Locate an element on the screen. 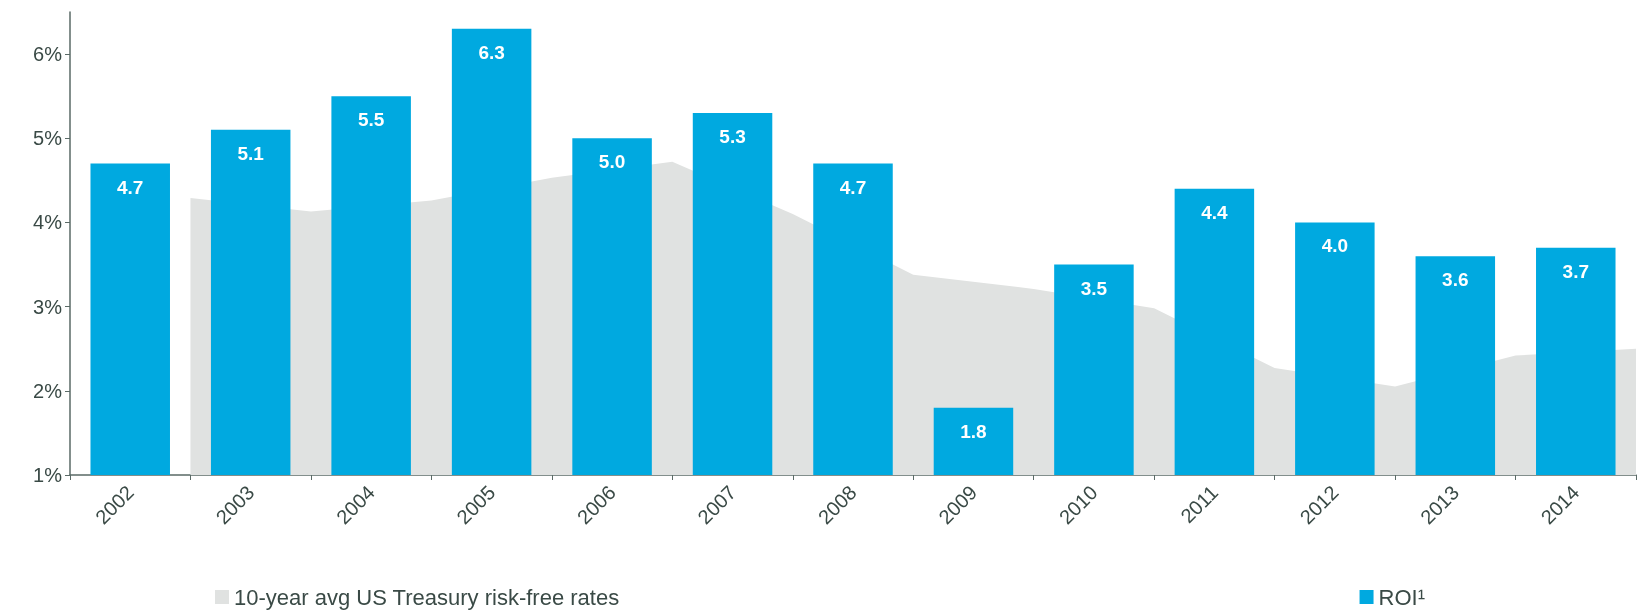 The width and height of the screenshot is (1640, 615). y-tick-label: 3% is located at coordinates (48, 306).